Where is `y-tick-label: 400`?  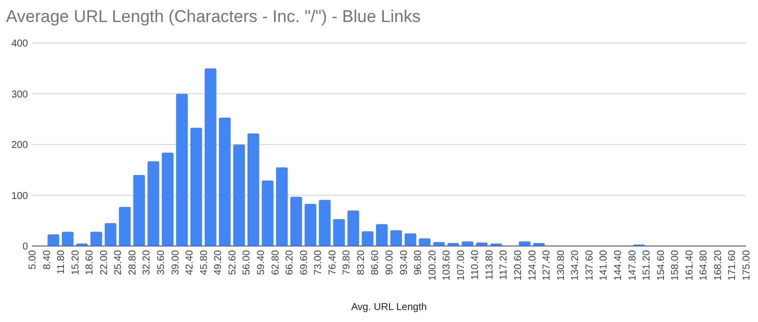 y-tick-label: 400 is located at coordinates (19, 44).